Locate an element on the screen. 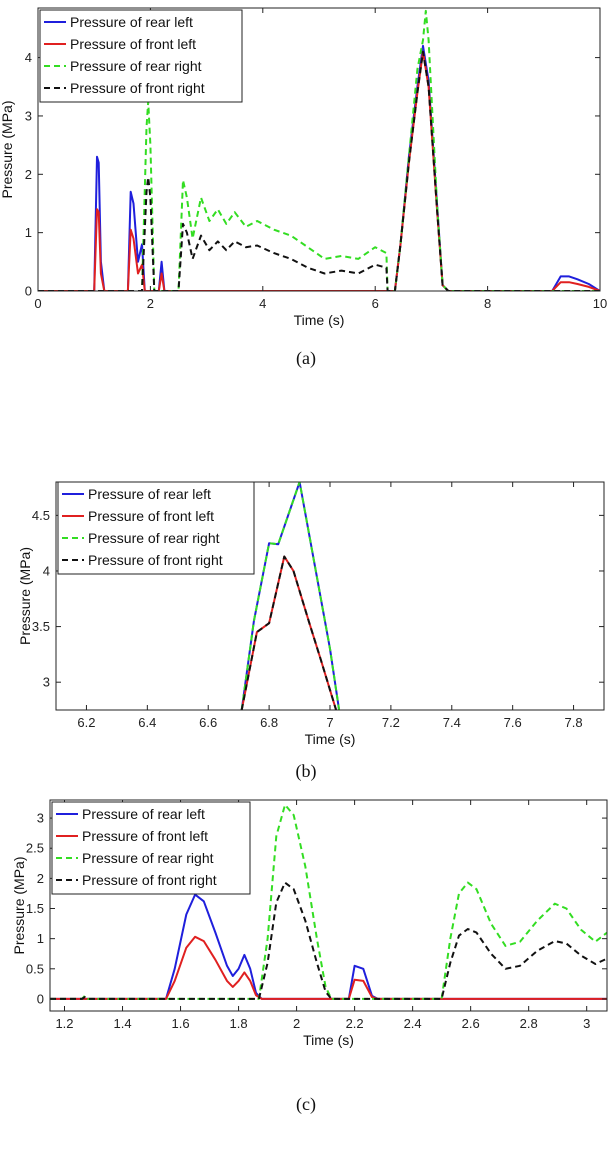 This screenshot has height=1175, width=611. x-tick-label: 7 is located at coordinates (329, 722).